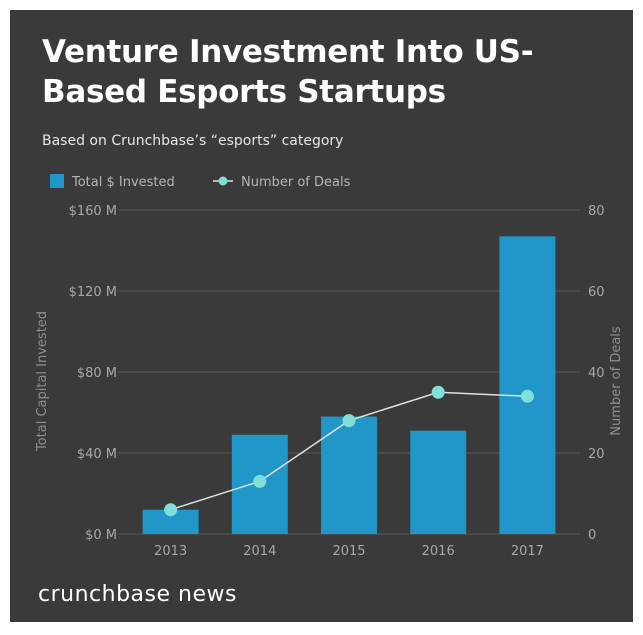 The height and width of the screenshot is (635, 643). I want to click on y-tick-left-label: $40 M, so click(97, 454).